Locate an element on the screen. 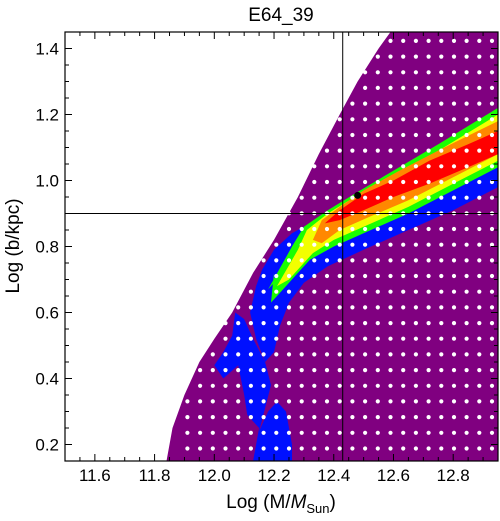  x-axis-label-suffix: ) is located at coordinates (333, 502).